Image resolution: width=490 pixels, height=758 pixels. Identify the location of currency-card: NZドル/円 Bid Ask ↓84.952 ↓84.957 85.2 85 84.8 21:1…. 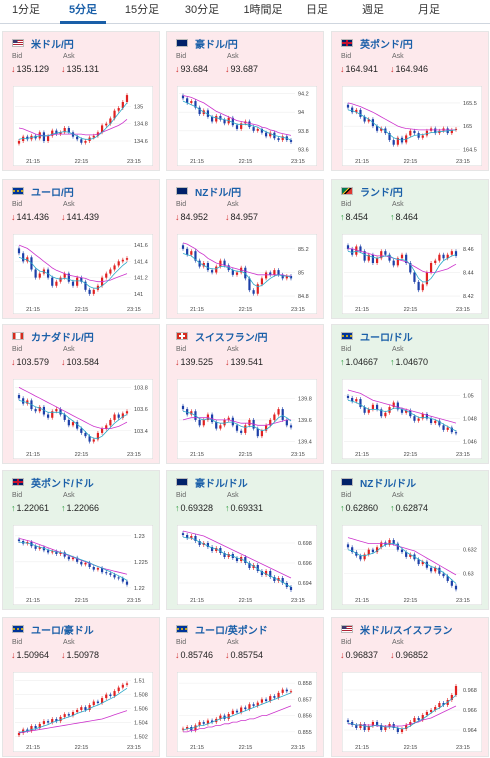
(245, 249).